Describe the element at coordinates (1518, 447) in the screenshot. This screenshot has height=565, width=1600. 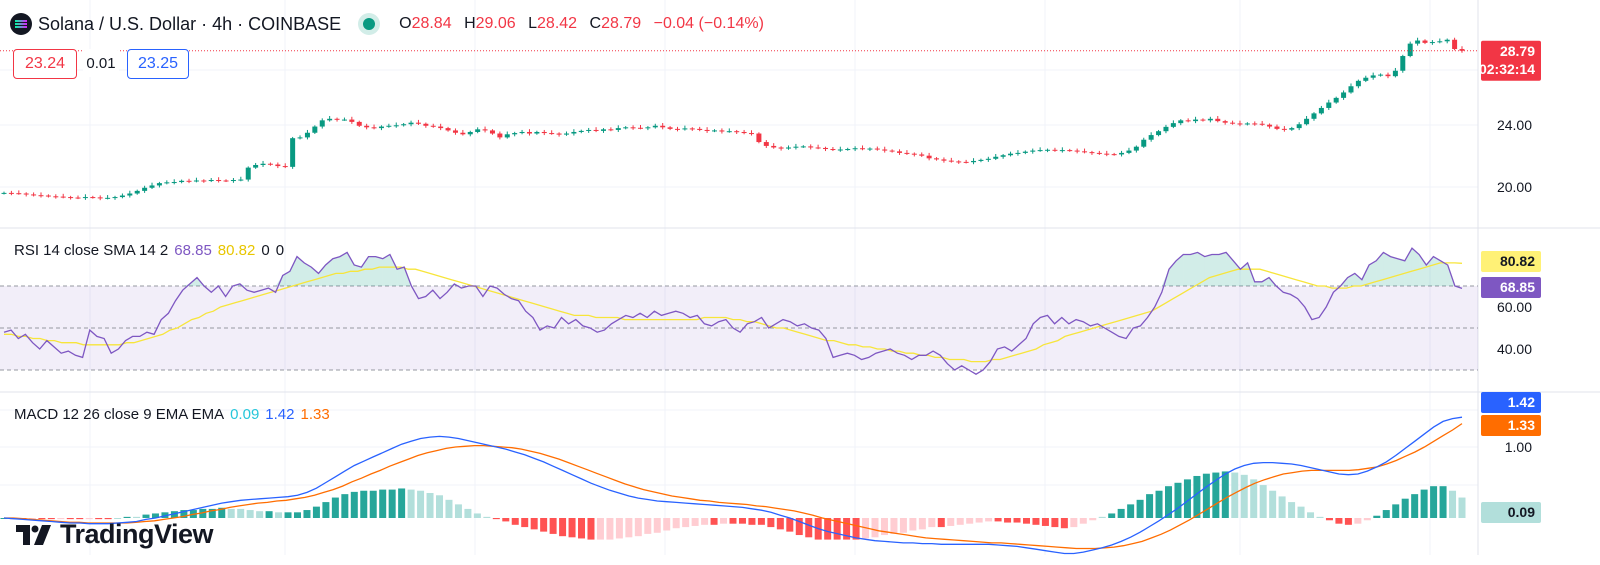
I see `price-scale-tick: 1.00` at that location.